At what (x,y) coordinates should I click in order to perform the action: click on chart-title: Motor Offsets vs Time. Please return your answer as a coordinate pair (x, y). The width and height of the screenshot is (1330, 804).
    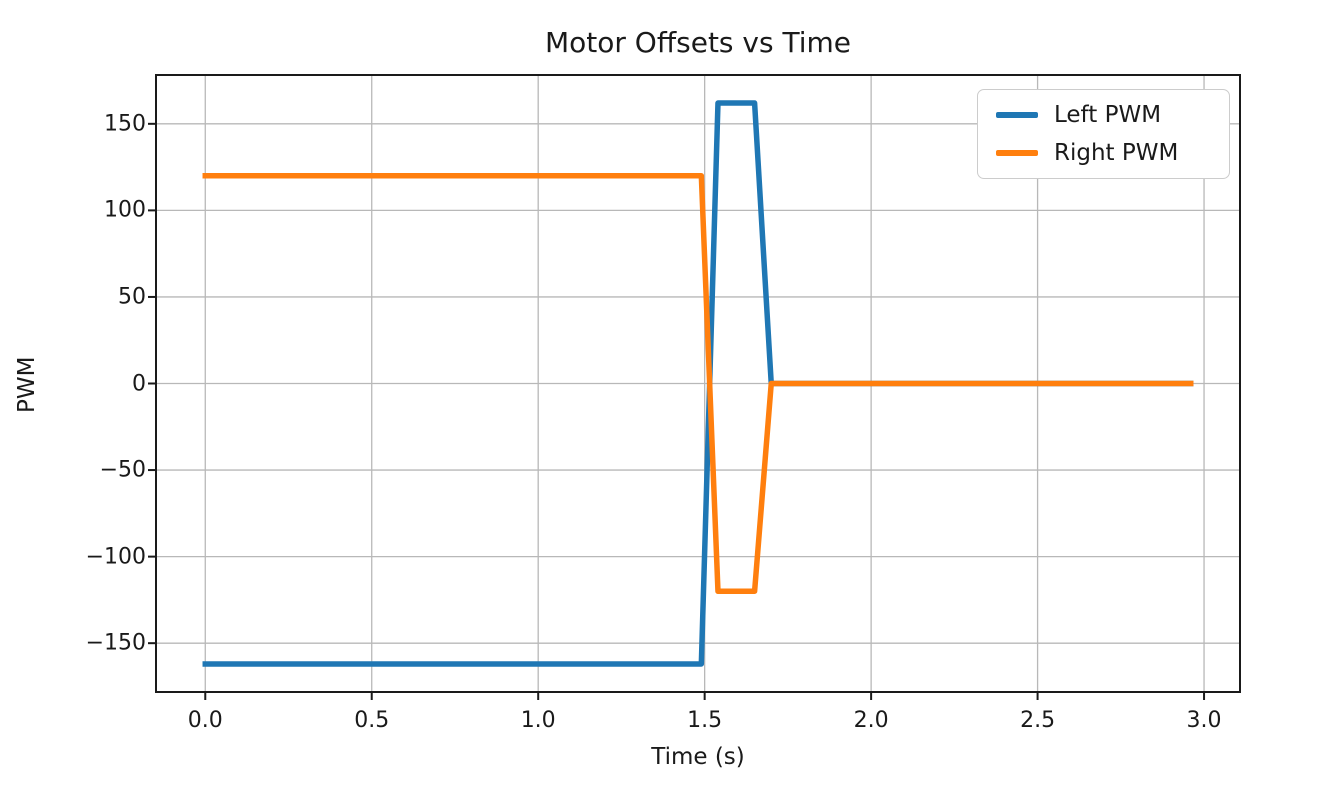
    Looking at the image, I should click on (697, 42).